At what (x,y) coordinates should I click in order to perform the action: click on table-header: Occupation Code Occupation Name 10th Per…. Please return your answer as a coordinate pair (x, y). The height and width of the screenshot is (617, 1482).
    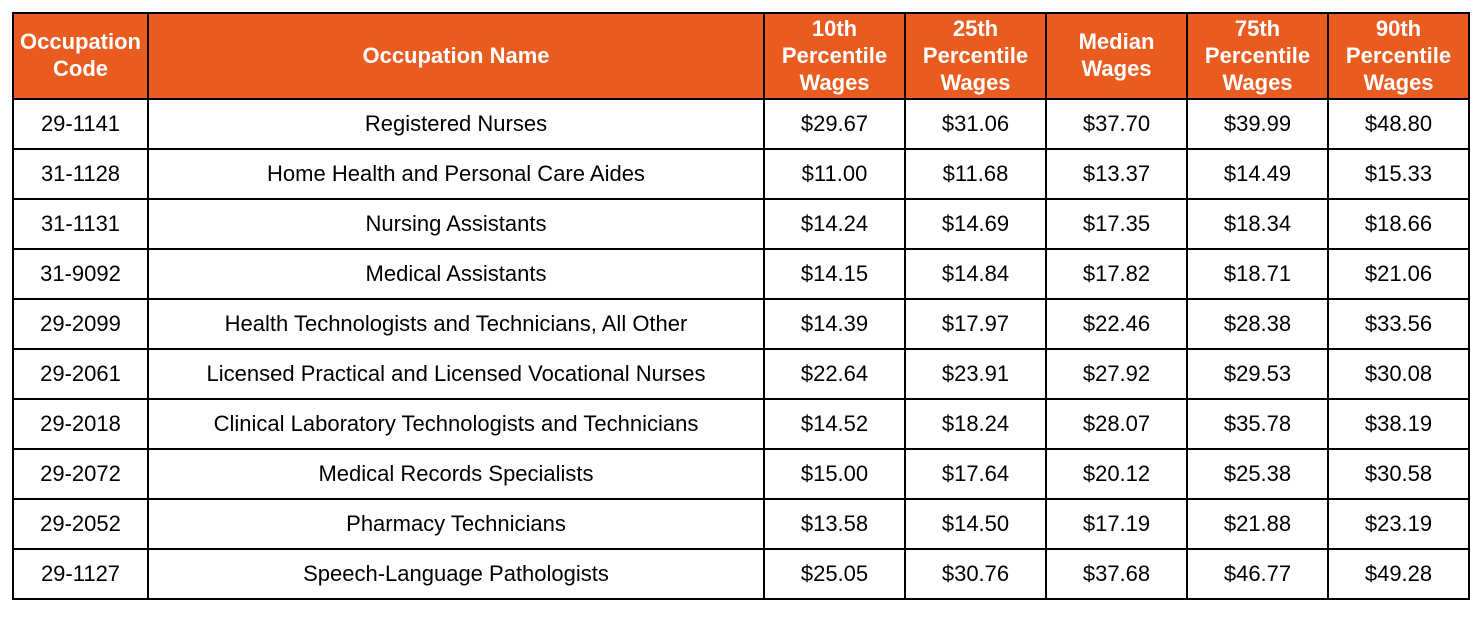
    Looking at the image, I should click on (741, 56).